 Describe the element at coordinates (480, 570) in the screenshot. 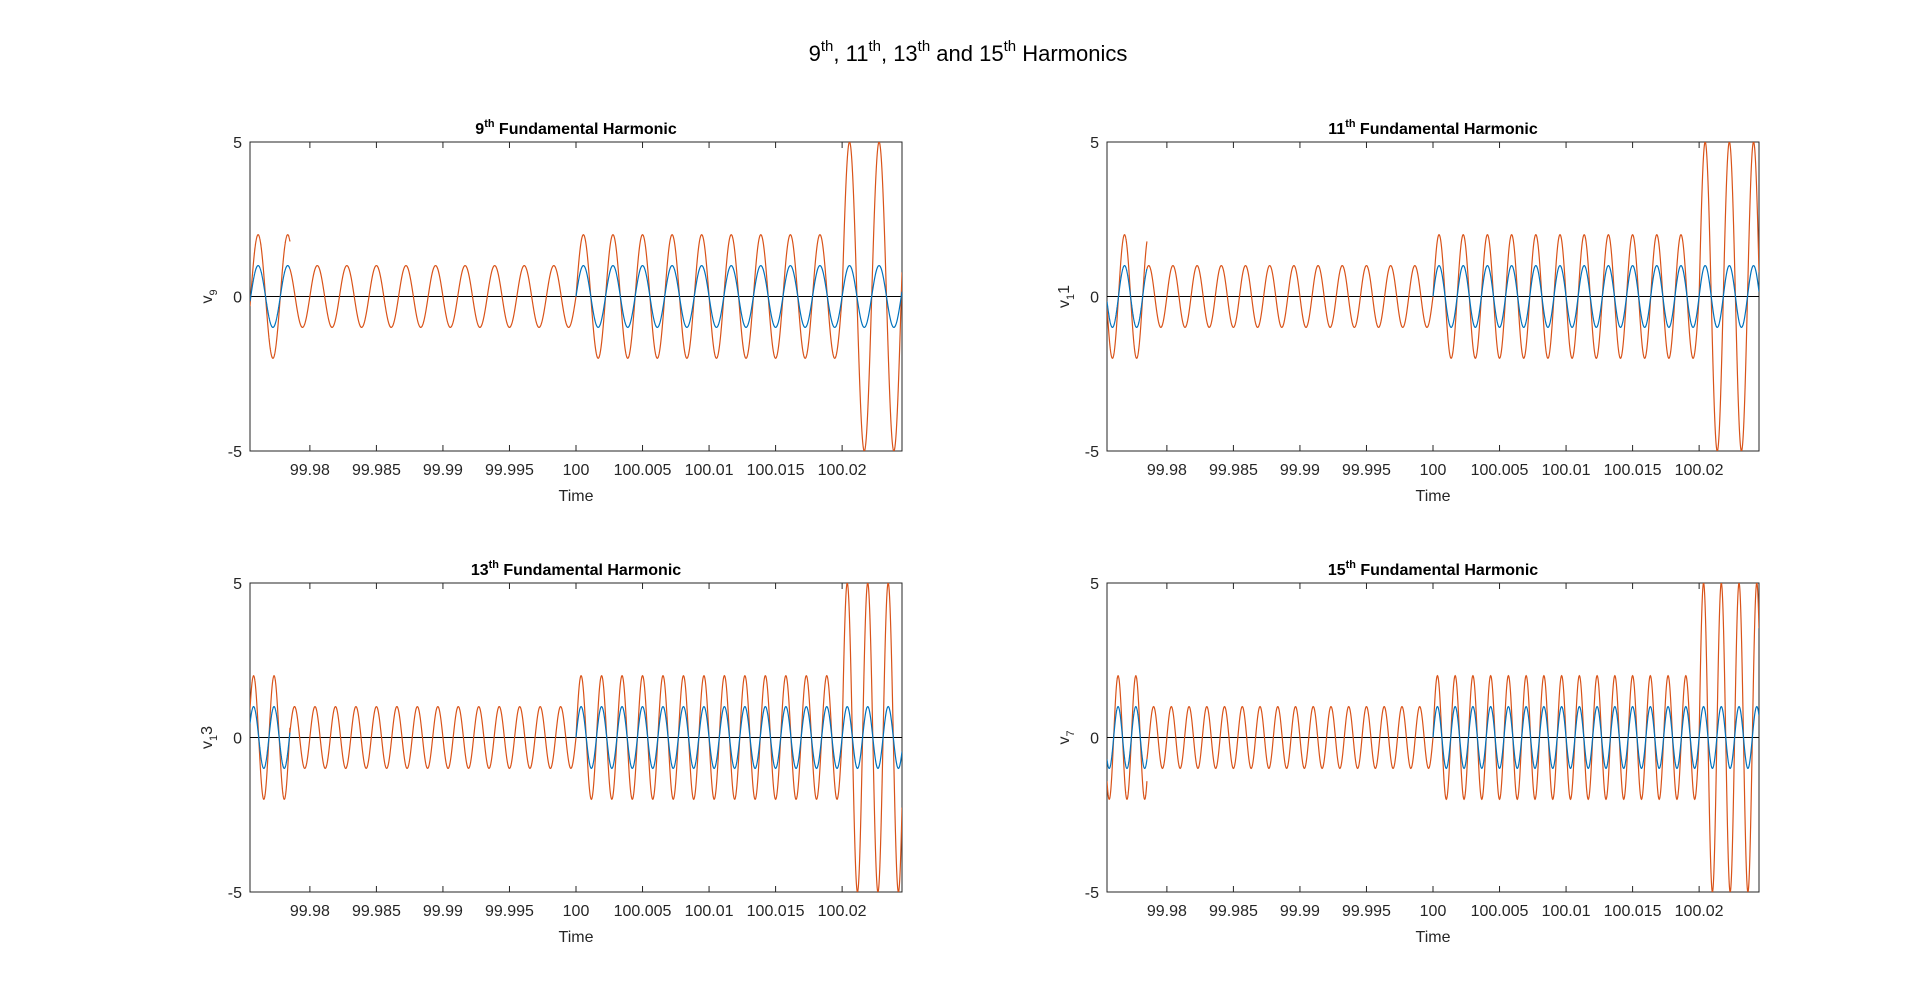

I see `subplot-title-part: 13` at that location.